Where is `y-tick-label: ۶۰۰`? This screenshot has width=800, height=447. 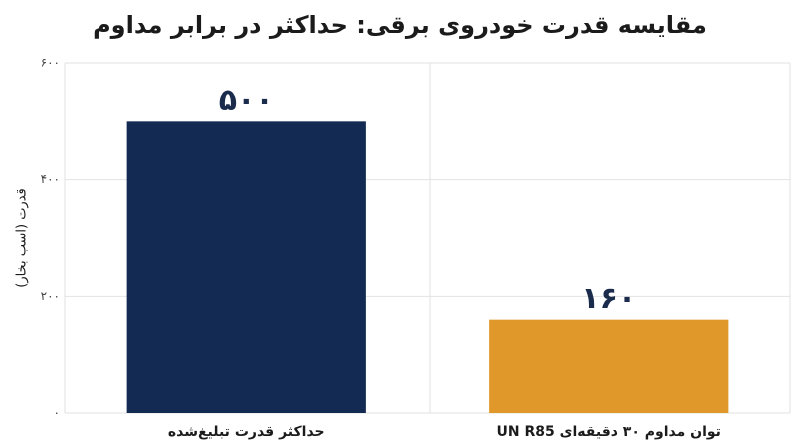
y-tick-label: ۶۰۰ is located at coordinates (50, 63).